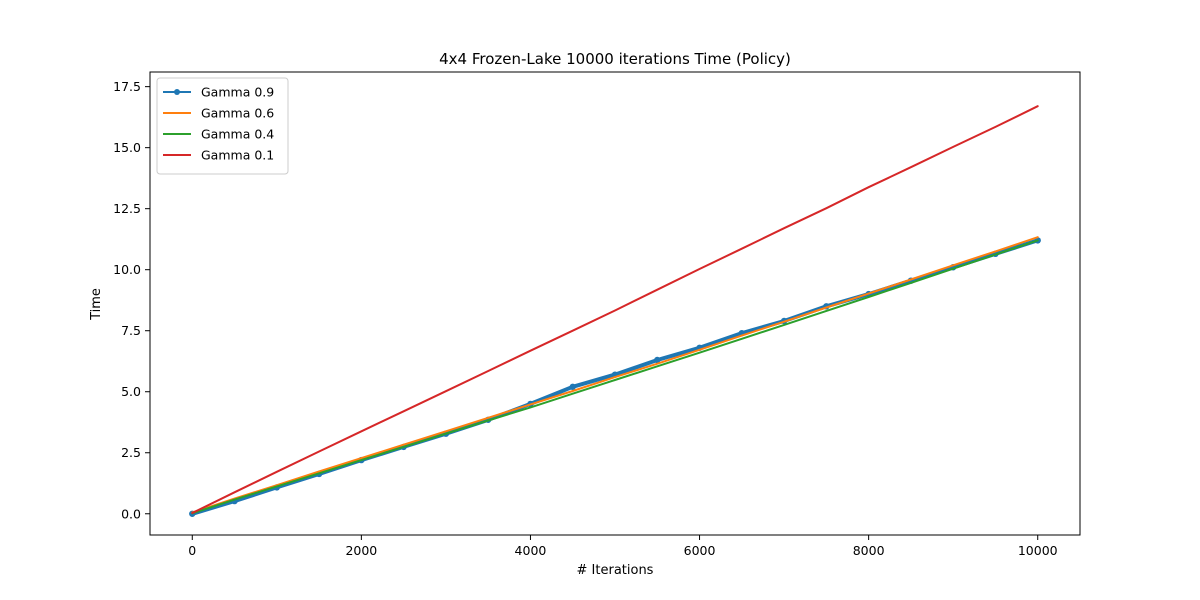 The image size is (1200, 600). Describe the element at coordinates (131, 452) in the screenshot. I see `y-tick-label: 2.5` at that location.